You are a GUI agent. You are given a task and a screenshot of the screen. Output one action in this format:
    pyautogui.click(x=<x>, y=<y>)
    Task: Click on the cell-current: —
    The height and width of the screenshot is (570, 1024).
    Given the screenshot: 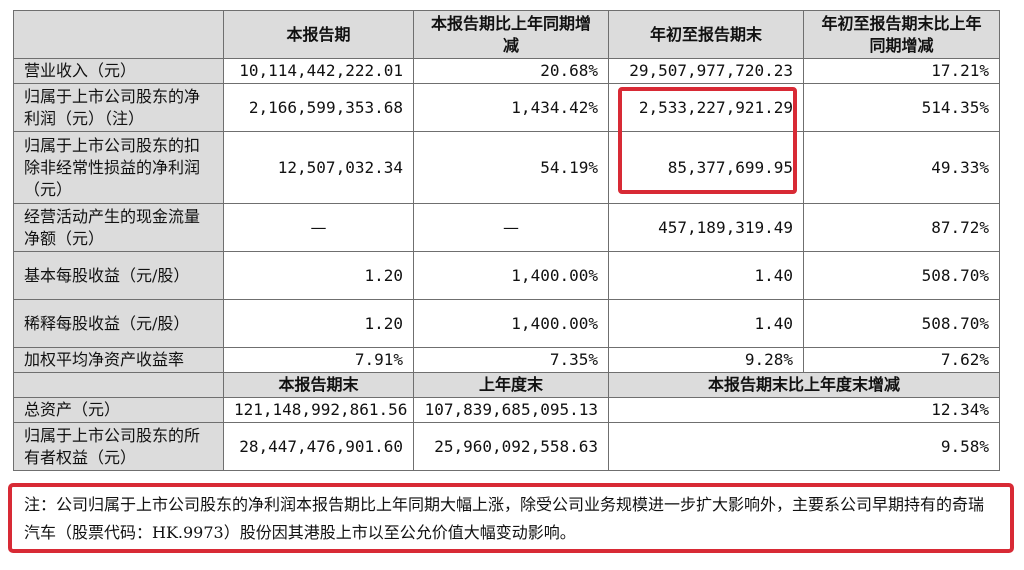 What is the action you would take?
    pyautogui.click(x=318, y=227)
    